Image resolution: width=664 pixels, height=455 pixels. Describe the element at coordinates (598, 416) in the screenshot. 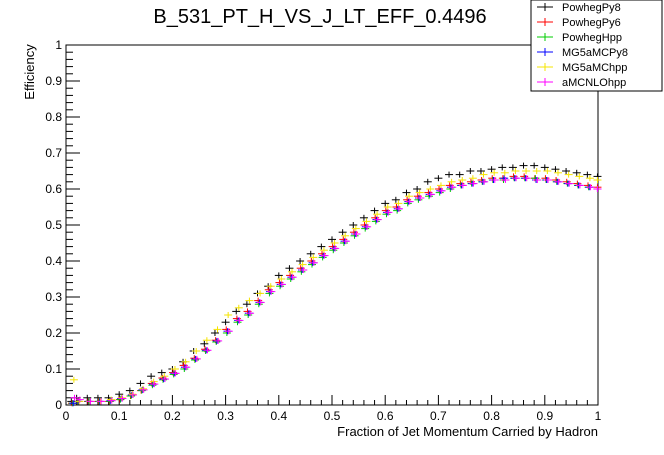

I see `x-tick-label: 1` at that location.